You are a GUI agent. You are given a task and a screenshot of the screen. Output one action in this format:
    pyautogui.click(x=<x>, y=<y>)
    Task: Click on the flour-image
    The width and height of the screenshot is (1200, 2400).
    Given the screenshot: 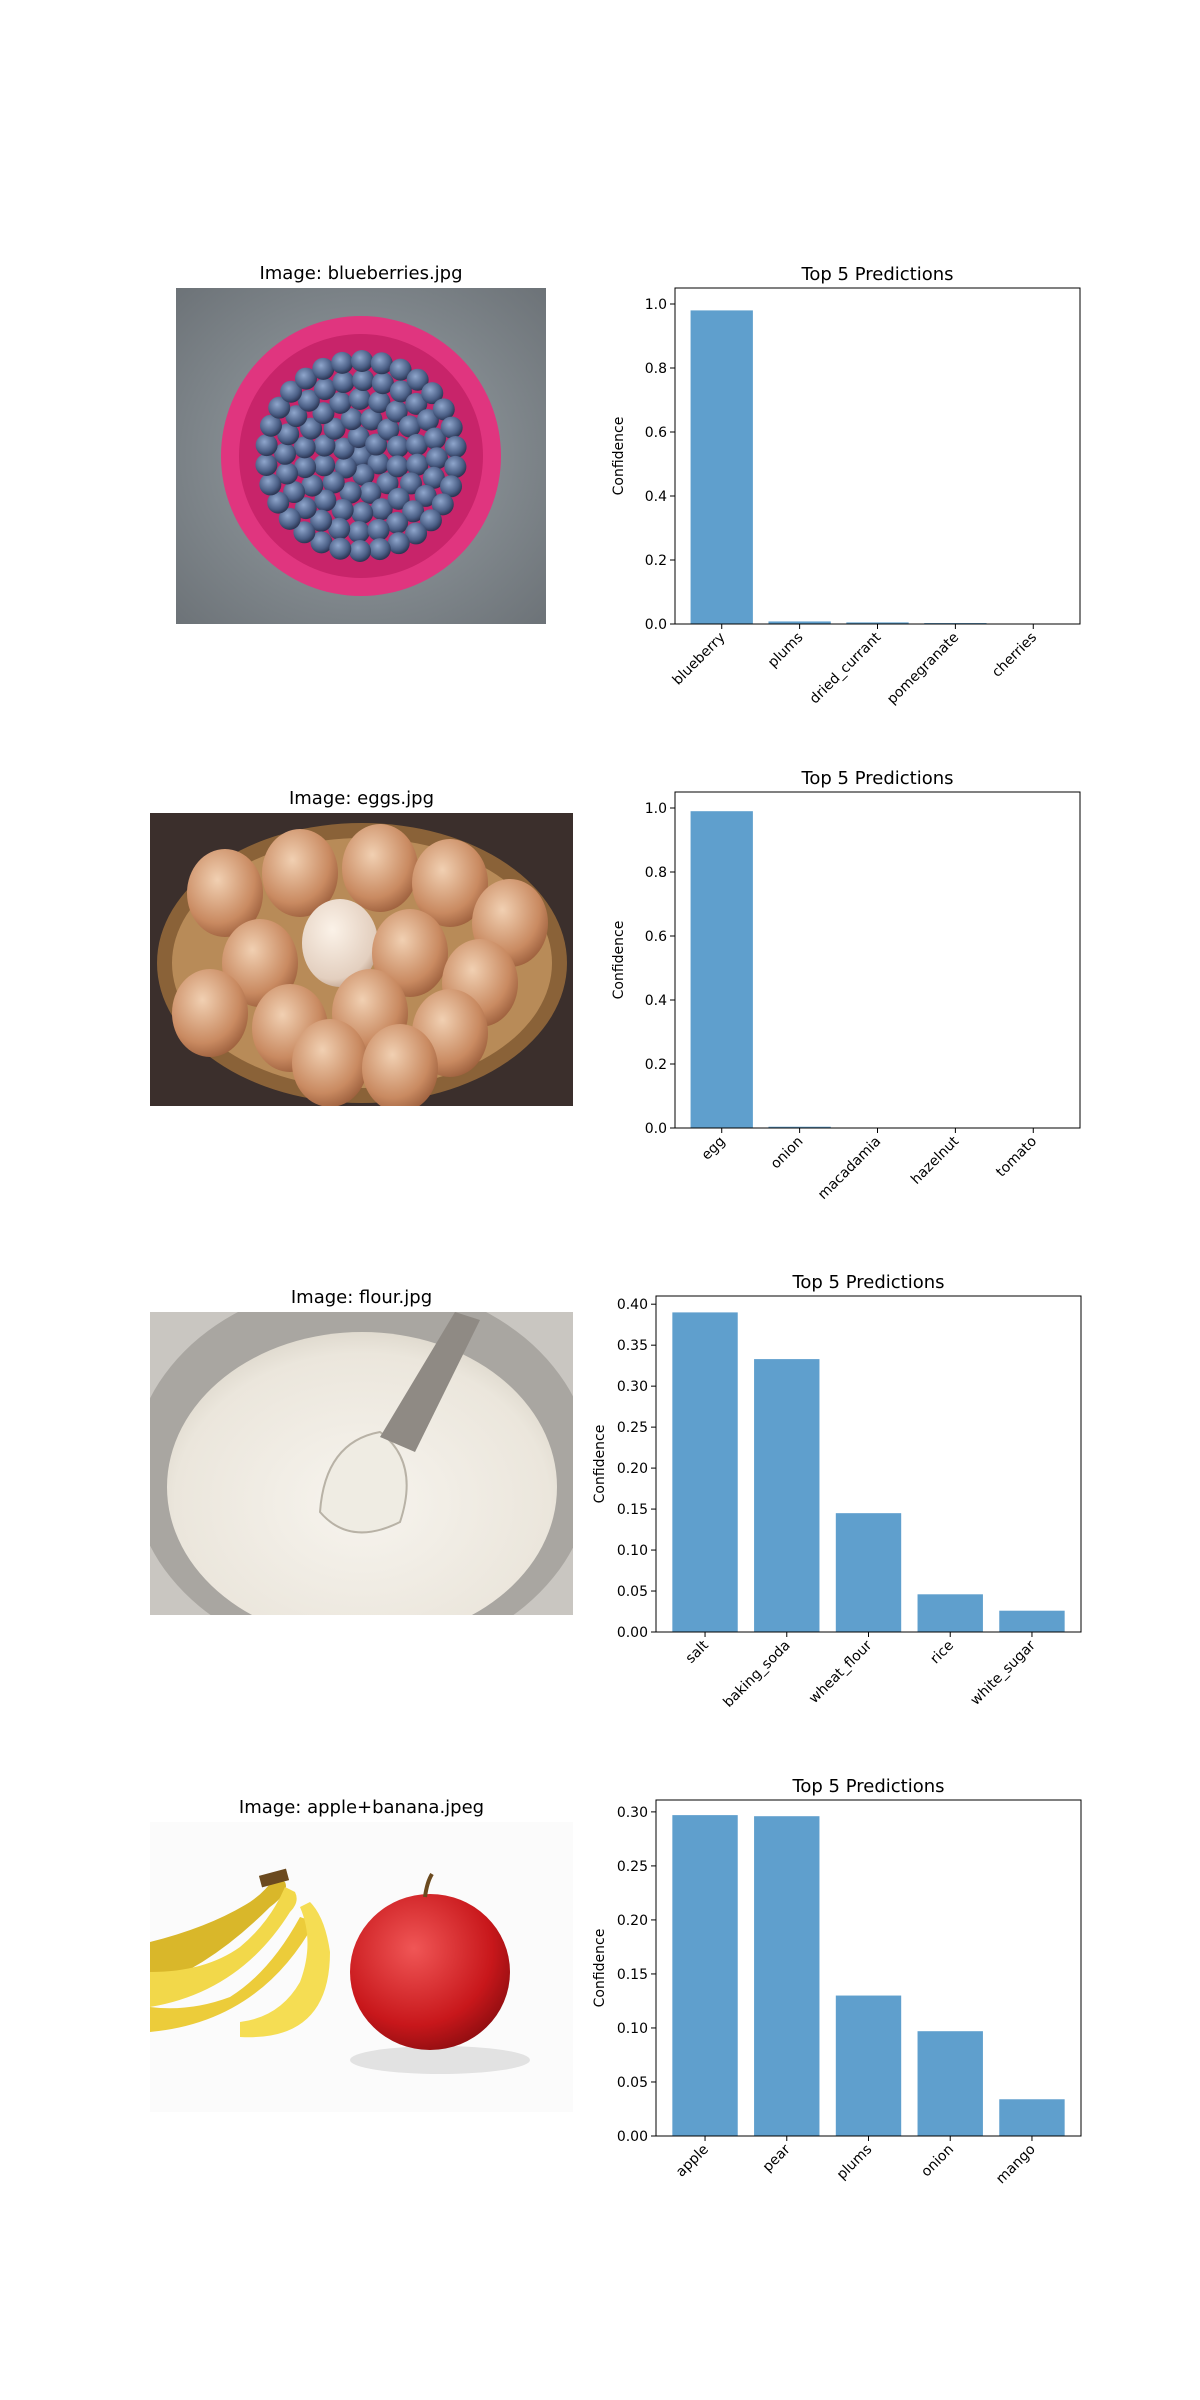 What is the action you would take?
    pyautogui.click(x=361, y=1463)
    